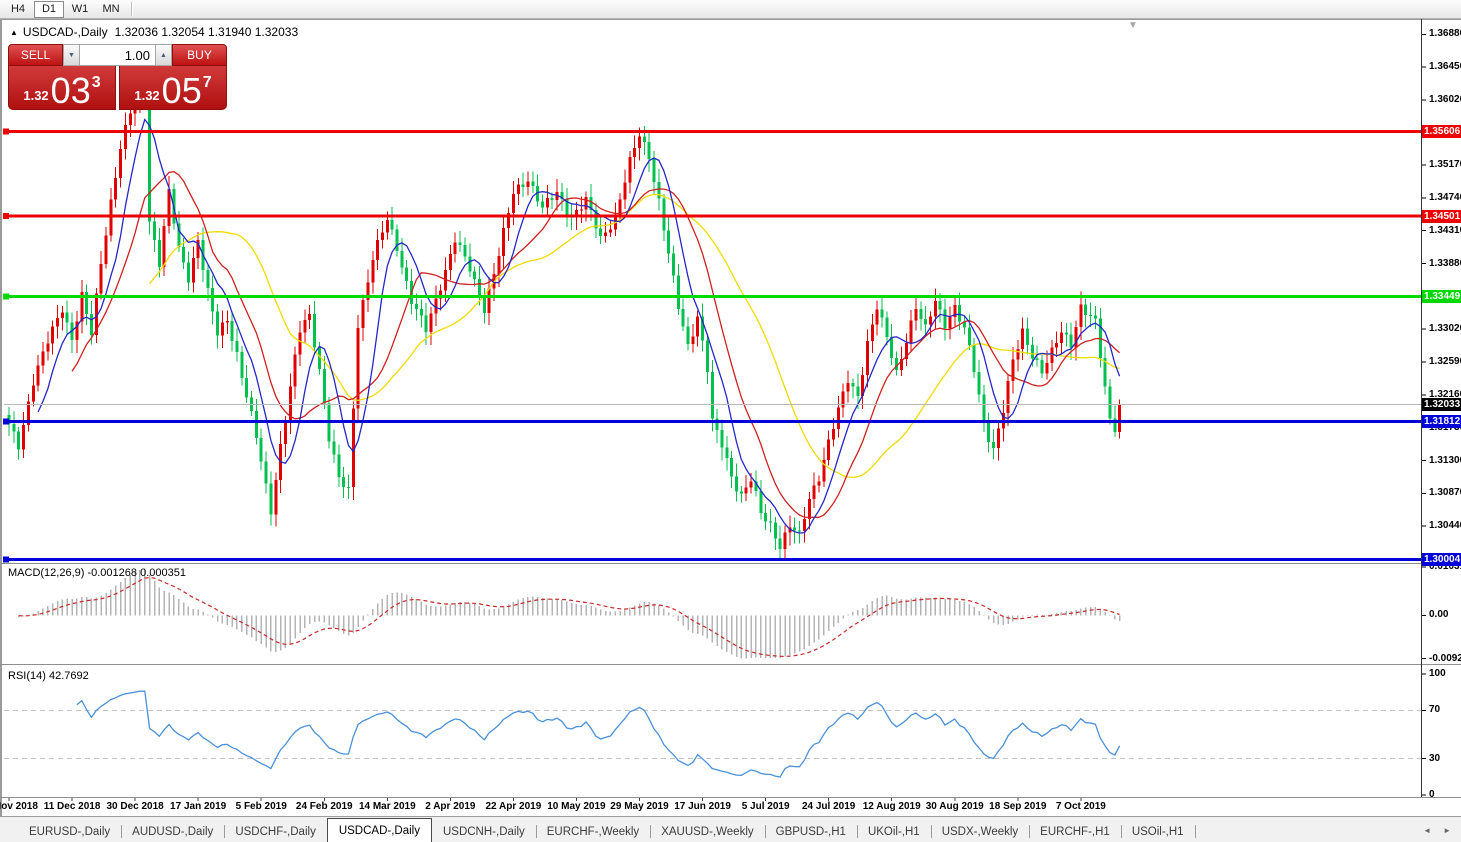 The height and width of the screenshot is (842, 1461). I want to click on sell-price-button: 1.32 03 3, so click(62, 88).